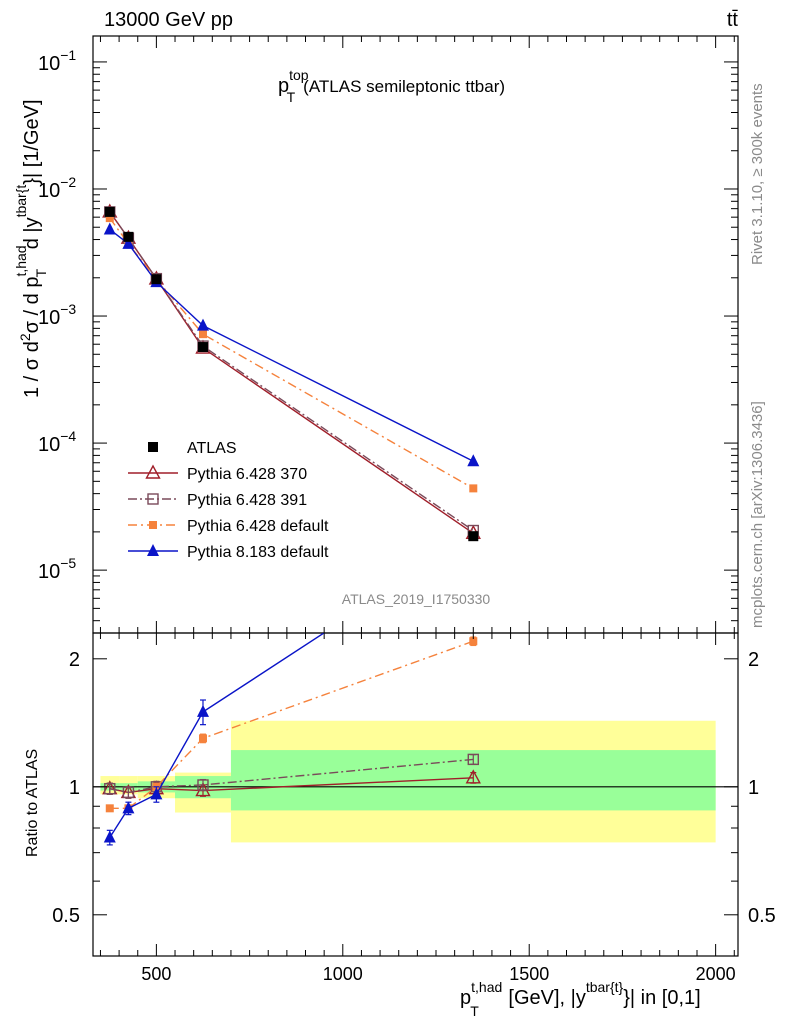 The width and height of the screenshot is (786, 1024). What do you see at coordinates (66, 916) in the screenshot?
I see `y-ratio-tick-label-left-0: 0.5` at bounding box center [66, 916].